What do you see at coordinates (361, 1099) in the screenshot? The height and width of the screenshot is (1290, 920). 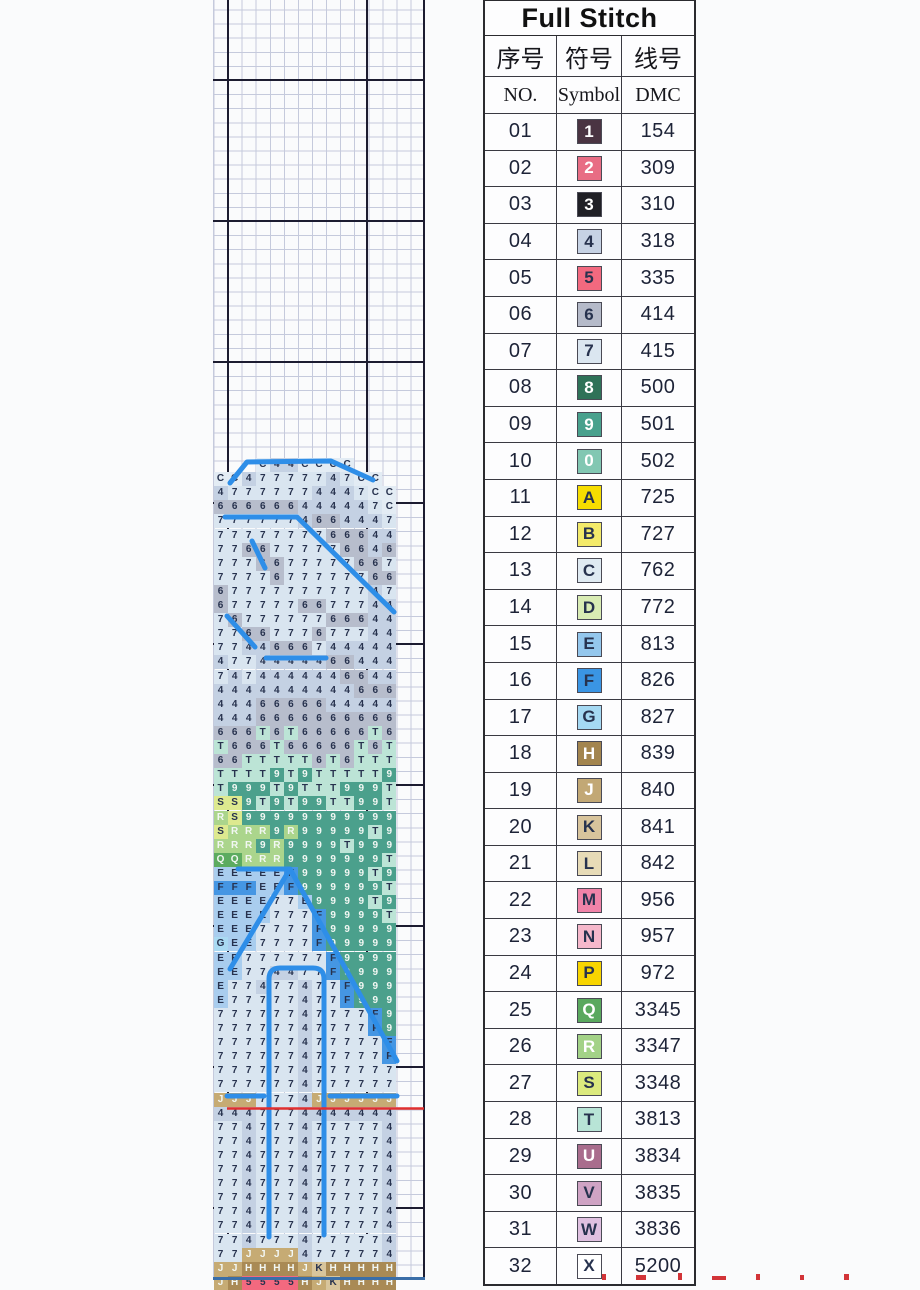 I see `pattern-cell: J` at bounding box center [361, 1099].